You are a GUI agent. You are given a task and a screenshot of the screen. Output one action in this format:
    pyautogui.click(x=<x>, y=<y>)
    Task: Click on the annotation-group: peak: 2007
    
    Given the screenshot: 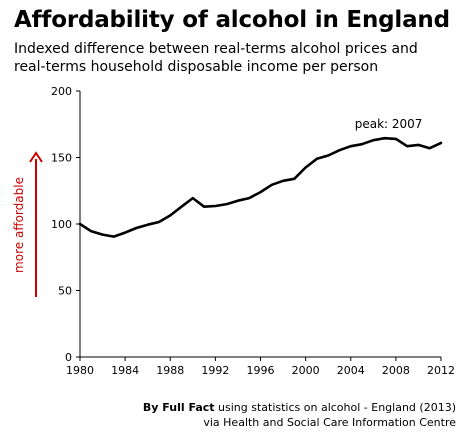 What is the action you would take?
    pyautogui.click(x=389, y=124)
    